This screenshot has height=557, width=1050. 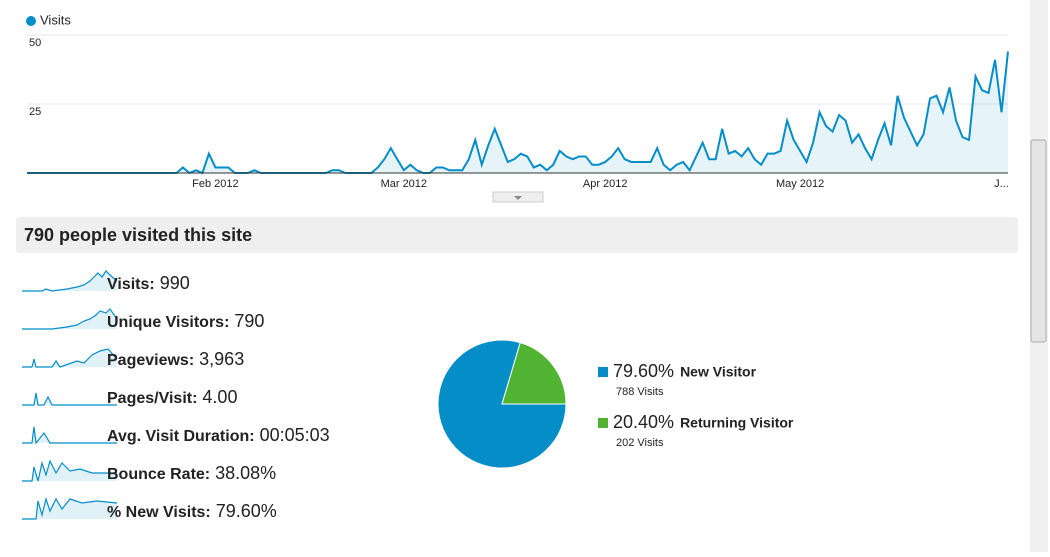 I want to click on legend-percent: 20.40%, so click(x=643, y=422).